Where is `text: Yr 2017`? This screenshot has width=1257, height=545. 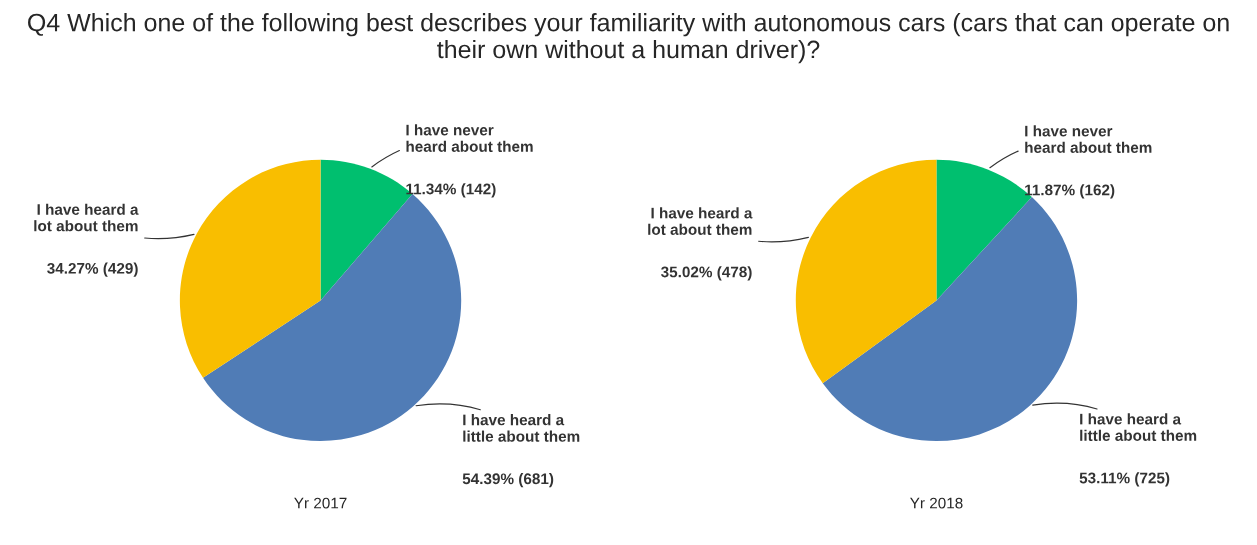
text: Yr 2017 is located at coordinates (320, 503).